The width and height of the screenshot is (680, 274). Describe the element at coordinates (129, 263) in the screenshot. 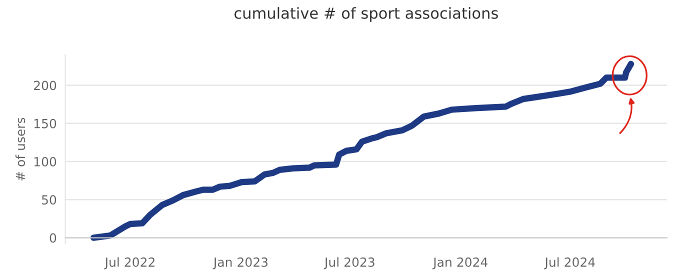

I see `x-tick-label: Jul 2022` at that location.